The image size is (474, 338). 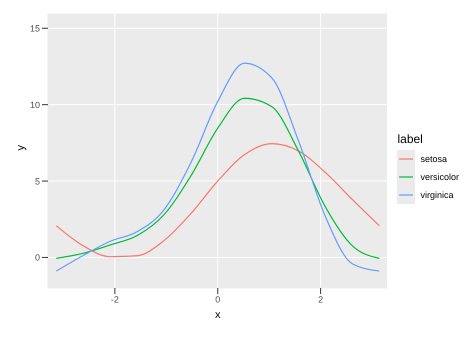 What do you see at coordinates (437, 195) in the screenshot?
I see `legend-label: virginica` at bounding box center [437, 195].